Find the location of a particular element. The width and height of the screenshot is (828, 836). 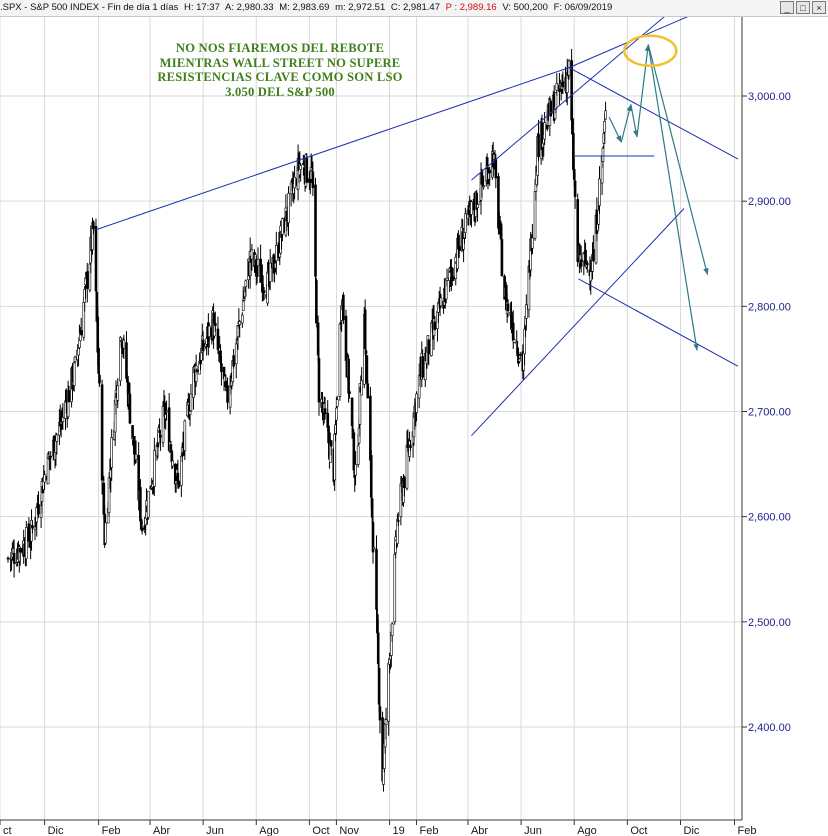

annotation-line: NO NOS FIAREMOS DEL REBOTE is located at coordinates (280, 48).